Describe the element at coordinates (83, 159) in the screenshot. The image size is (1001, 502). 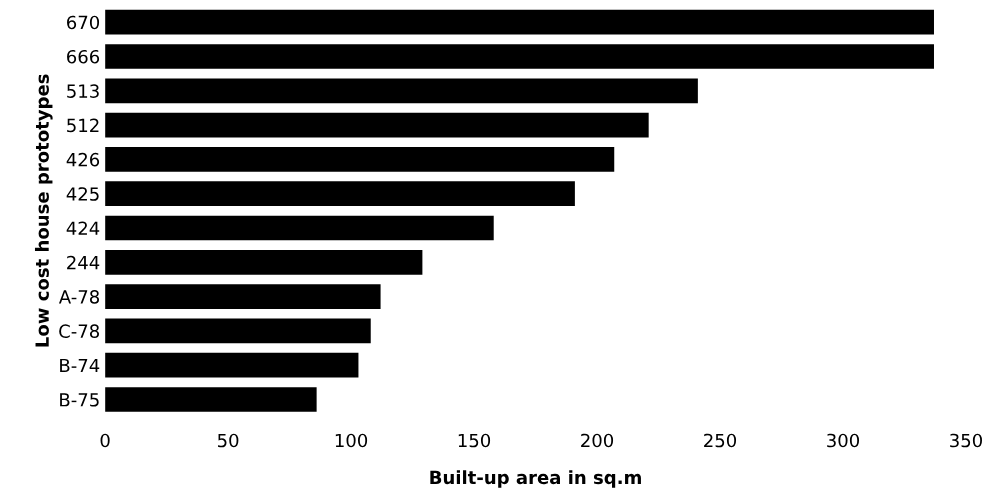
I see `y-tick-label: 426` at that location.